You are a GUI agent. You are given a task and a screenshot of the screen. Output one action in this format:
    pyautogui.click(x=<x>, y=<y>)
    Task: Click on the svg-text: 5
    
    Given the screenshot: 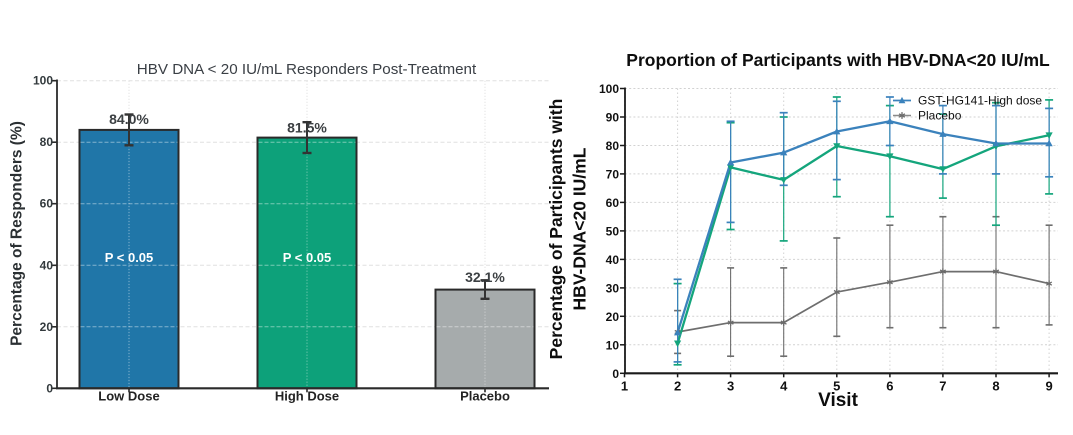 What is the action you would take?
    pyautogui.click(x=836, y=386)
    